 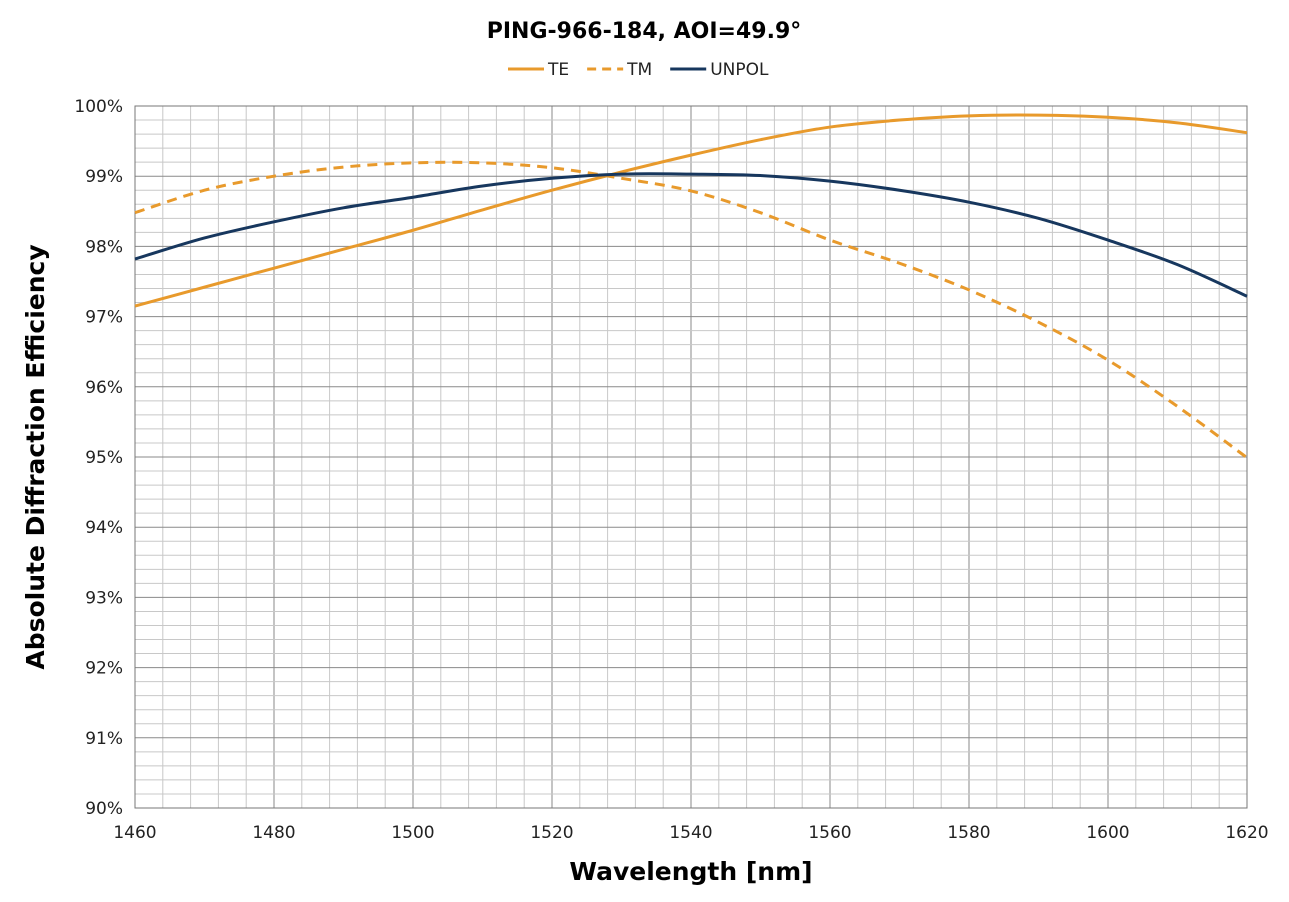 What do you see at coordinates (412, 833) in the screenshot?
I see `x-tick-label: 1500` at bounding box center [412, 833].